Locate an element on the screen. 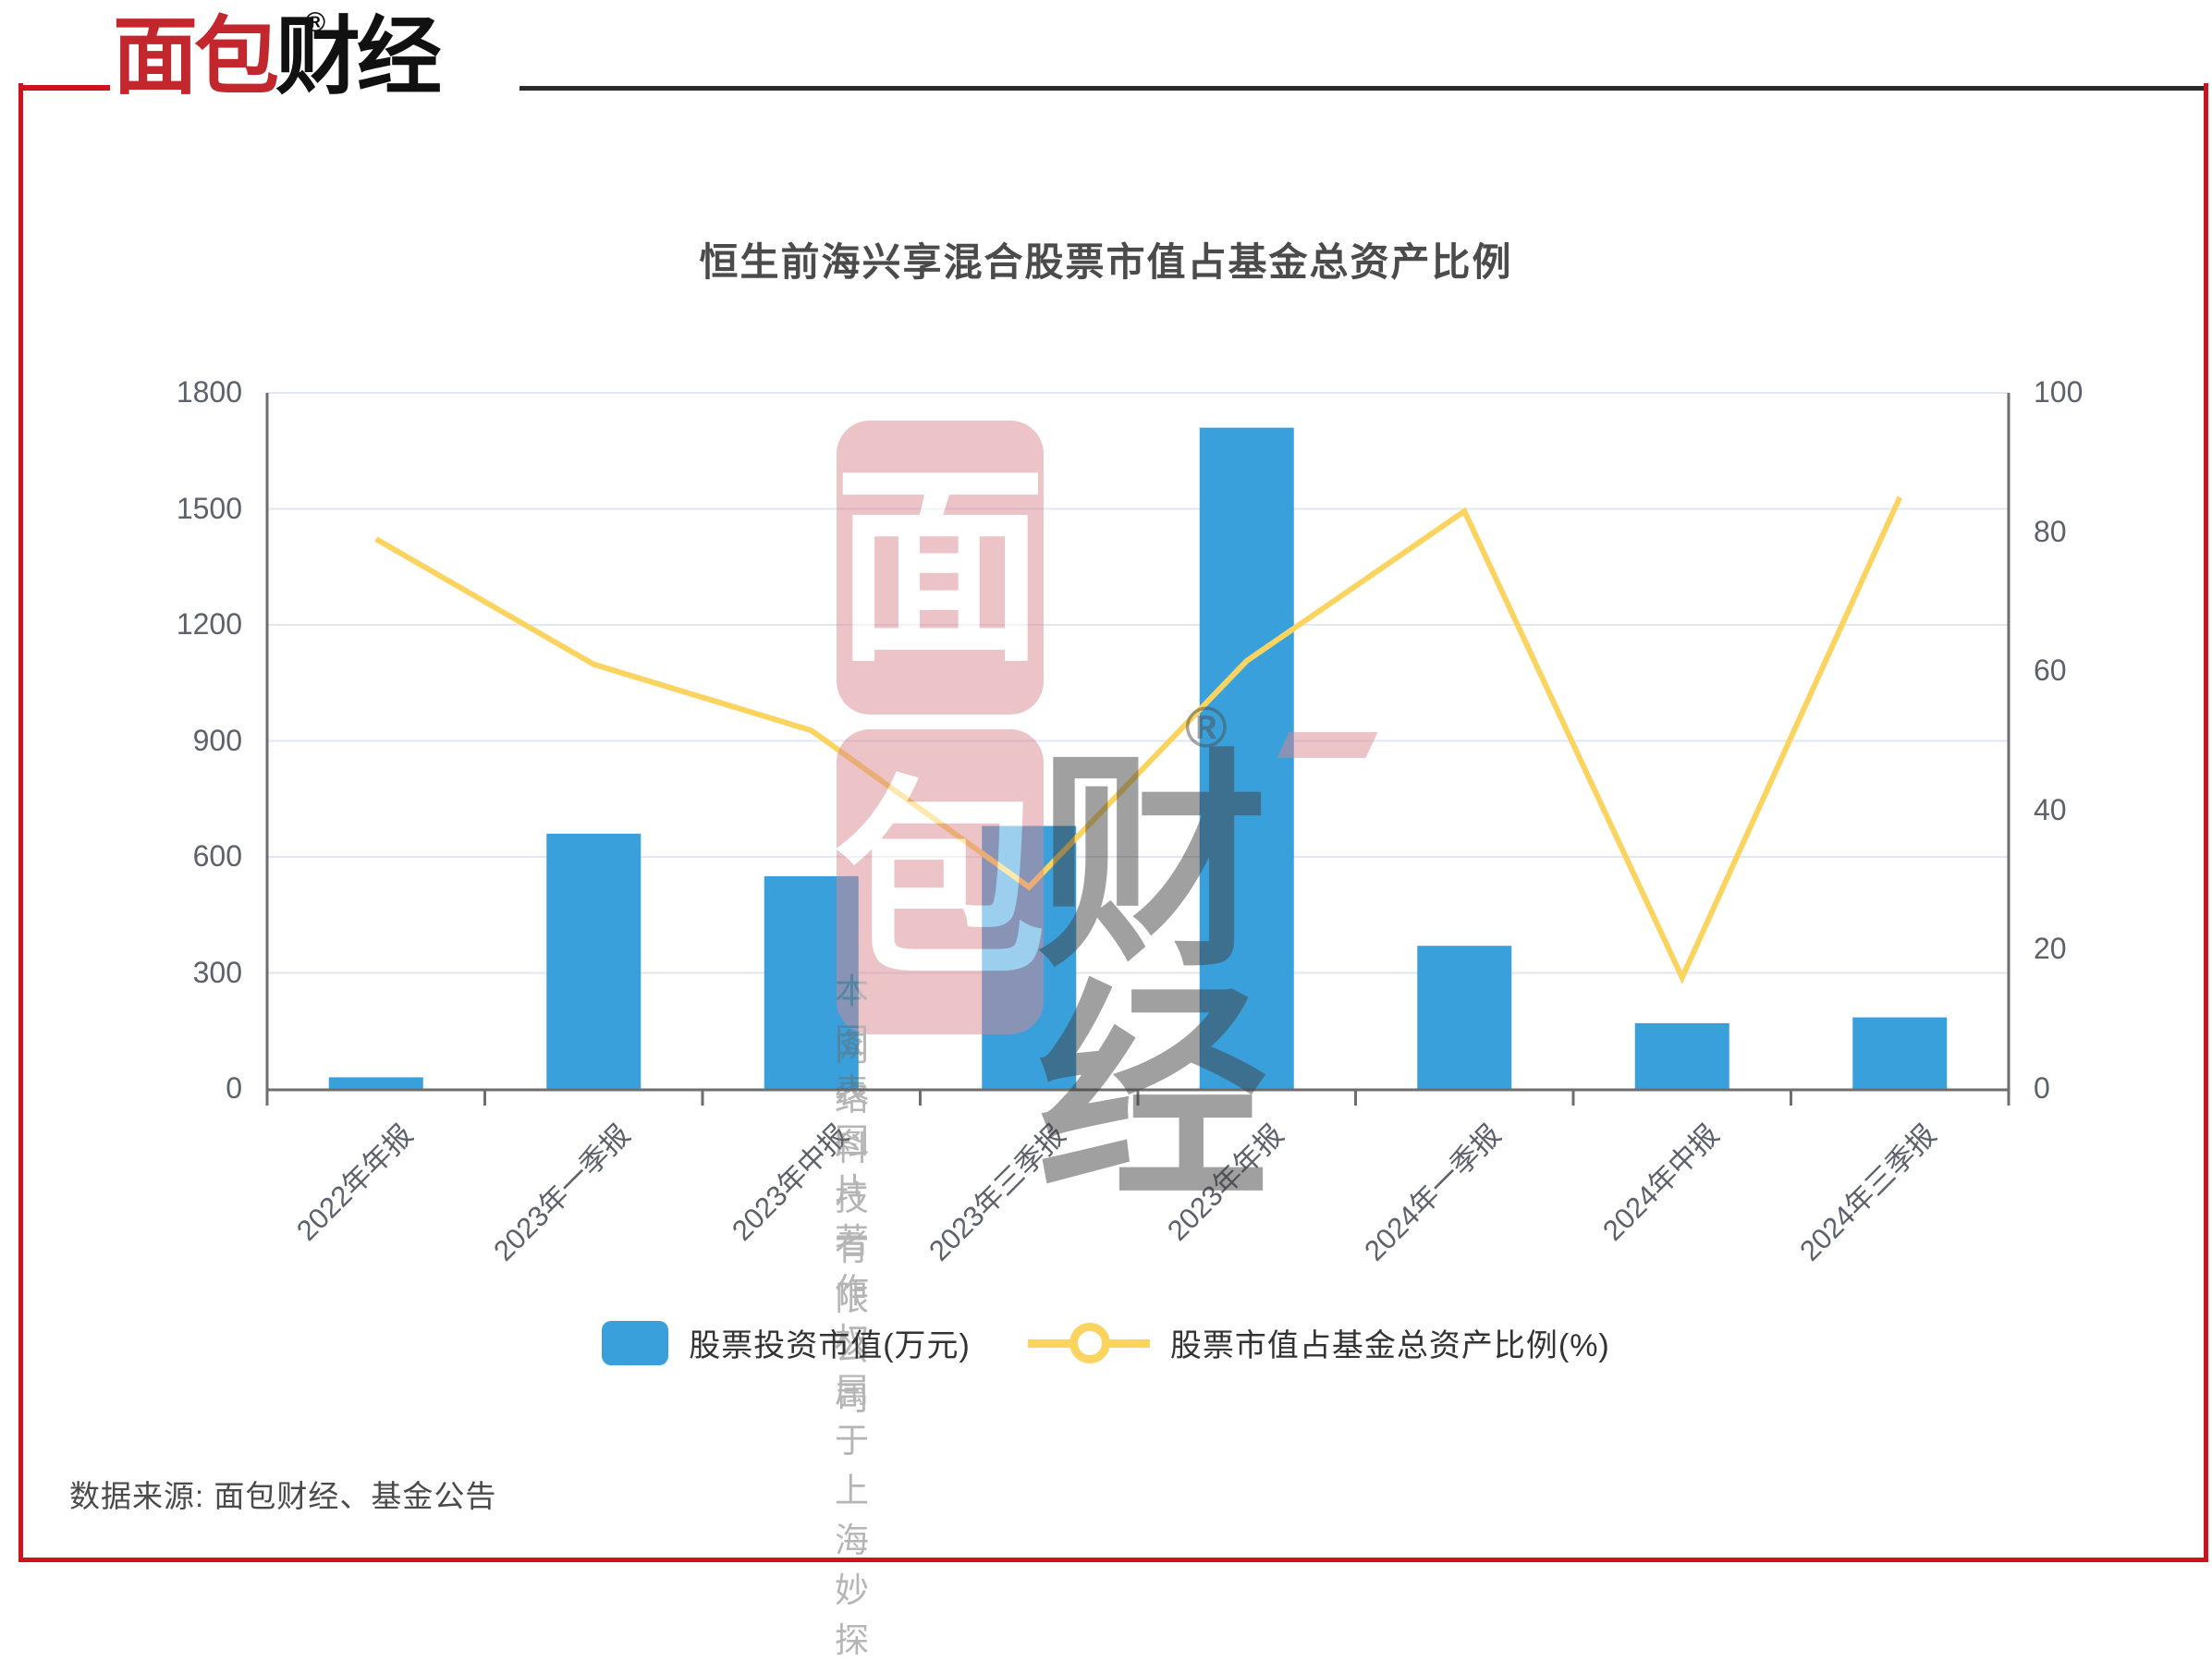 This screenshot has width=2212, height=1662. brand-logo-red-text: 面包 is located at coordinates (196, 57).